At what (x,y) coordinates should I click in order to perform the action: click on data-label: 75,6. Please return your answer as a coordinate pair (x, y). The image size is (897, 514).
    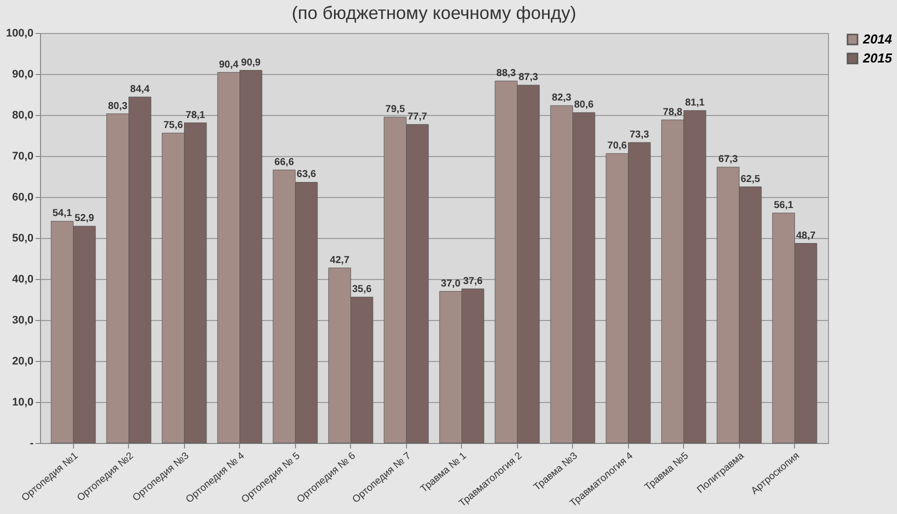
    Looking at the image, I should click on (173, 126).